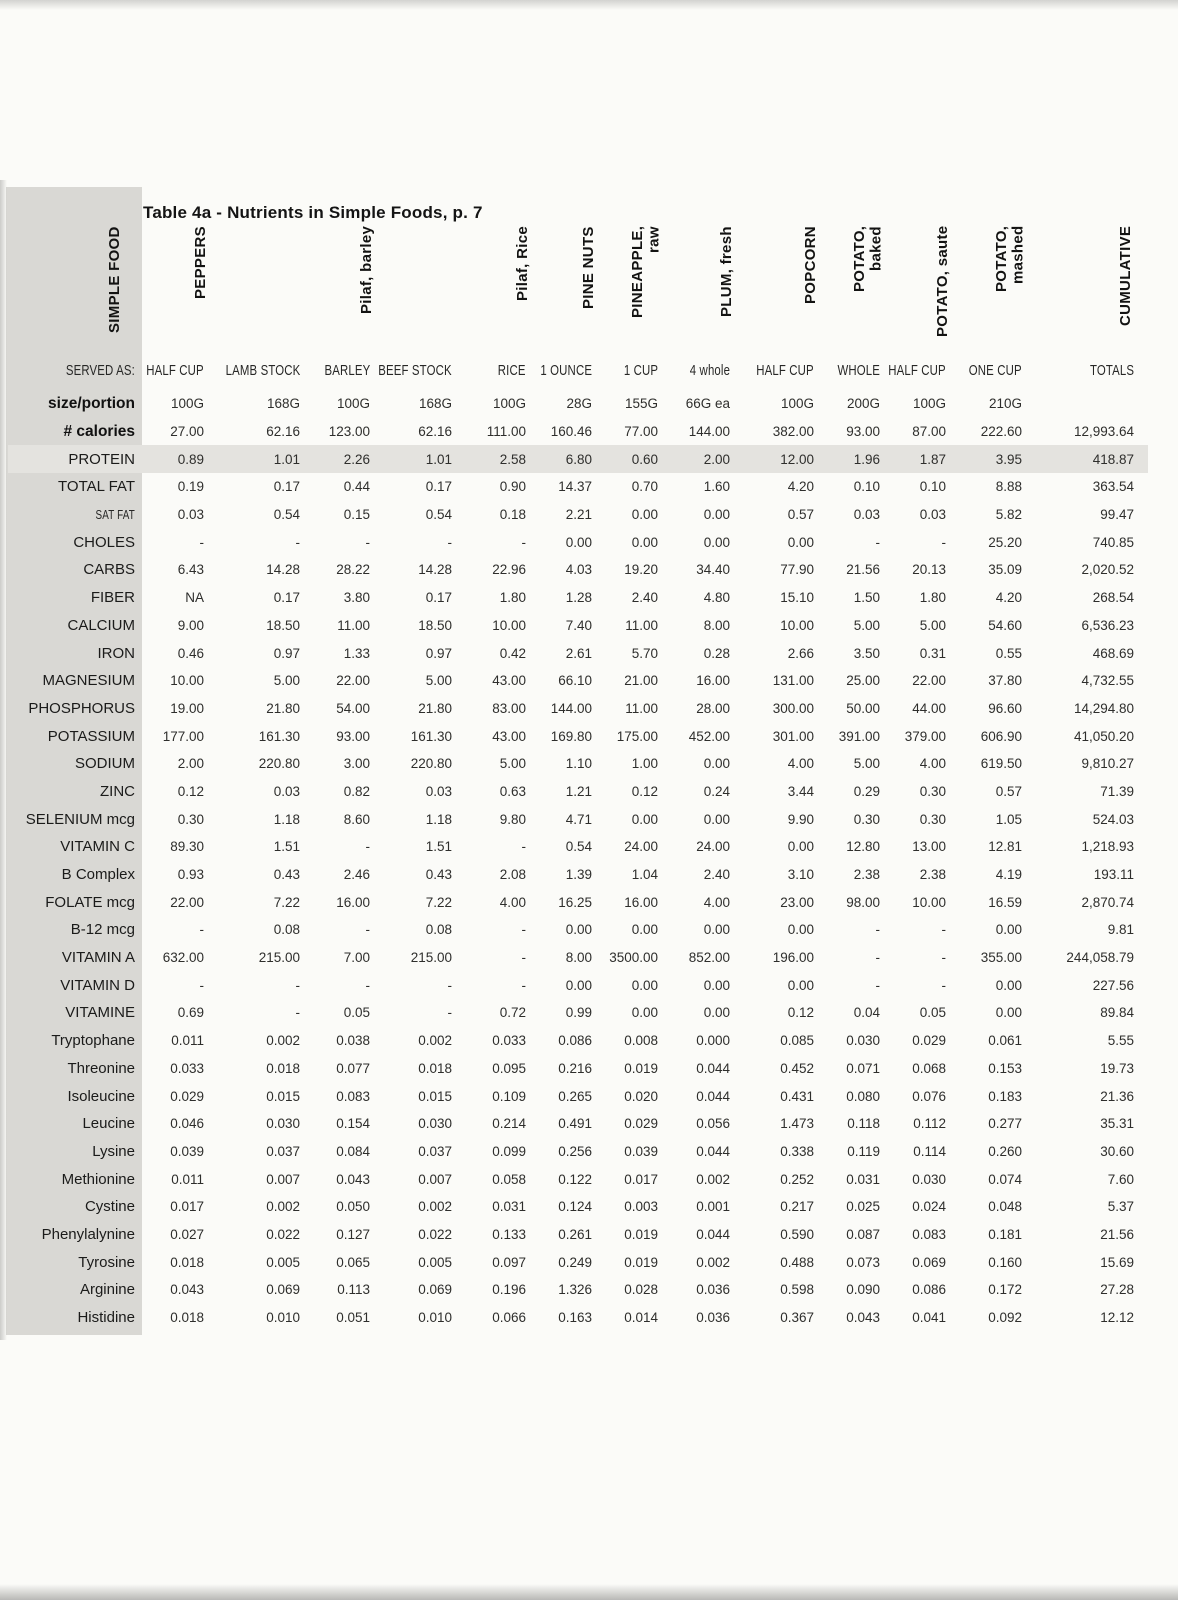  I want to click on value-cell: 0.039, so click(177, 1152).